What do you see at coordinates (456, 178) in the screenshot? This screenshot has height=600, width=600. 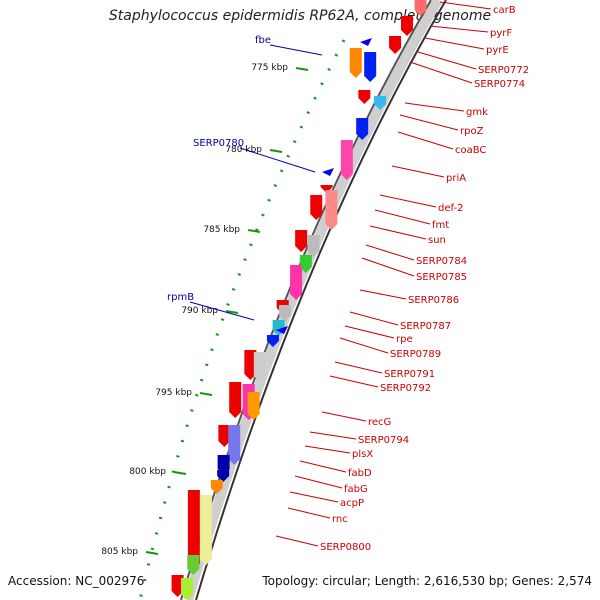 I see `gene-label-pria: priA` at bounding box center [456, 178].